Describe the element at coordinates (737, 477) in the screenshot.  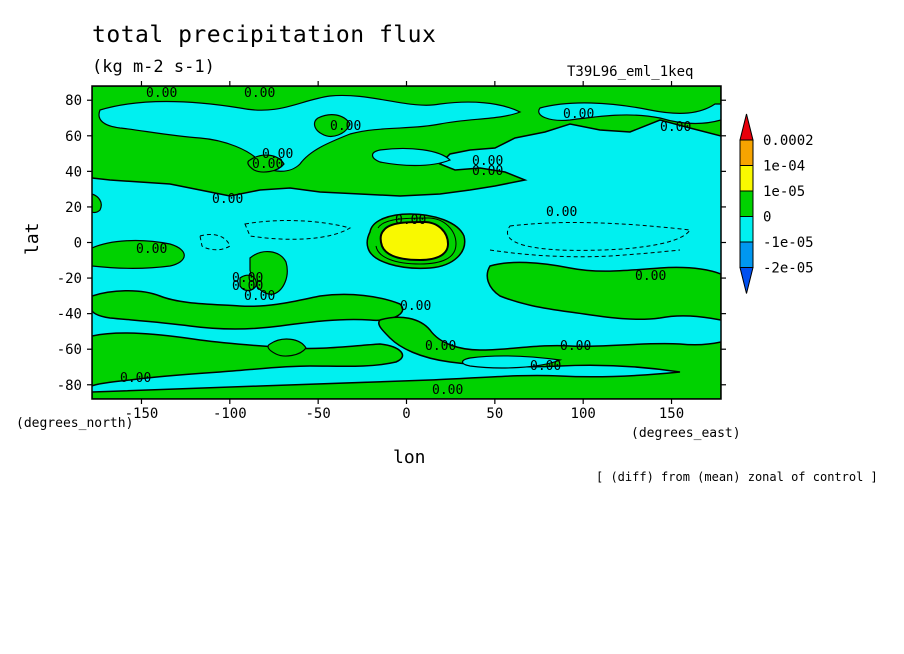
I see `footnote: [ (diff) from (mean) zonal of control ]` at that location.